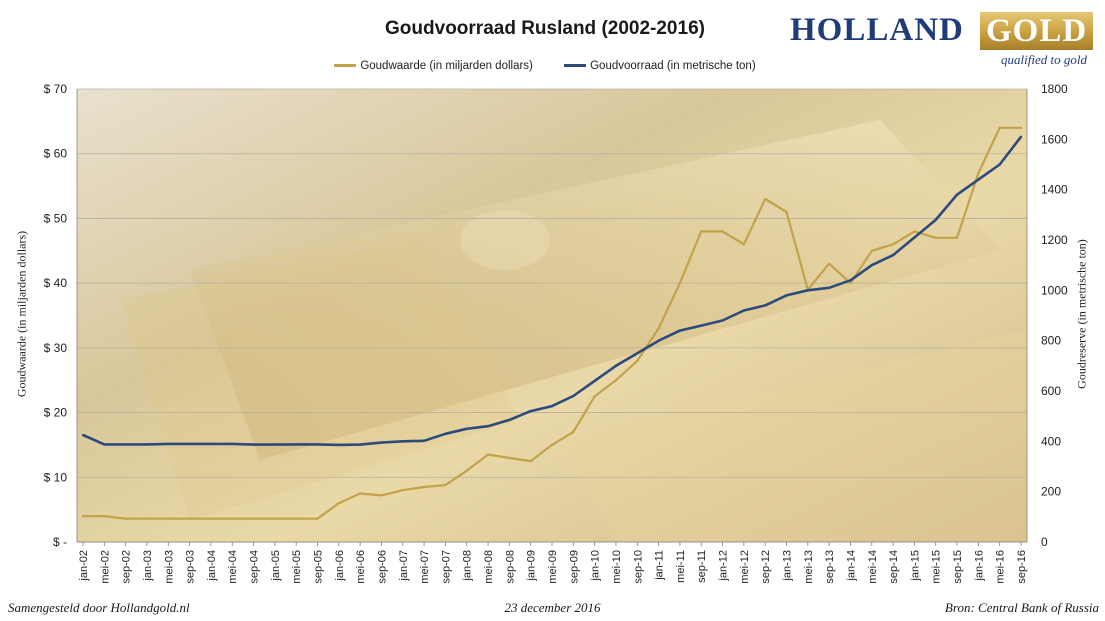 The width and height of the screenshot is (1105, 621). I want to click on x-tick-label: jan-04, so click(212, 566).